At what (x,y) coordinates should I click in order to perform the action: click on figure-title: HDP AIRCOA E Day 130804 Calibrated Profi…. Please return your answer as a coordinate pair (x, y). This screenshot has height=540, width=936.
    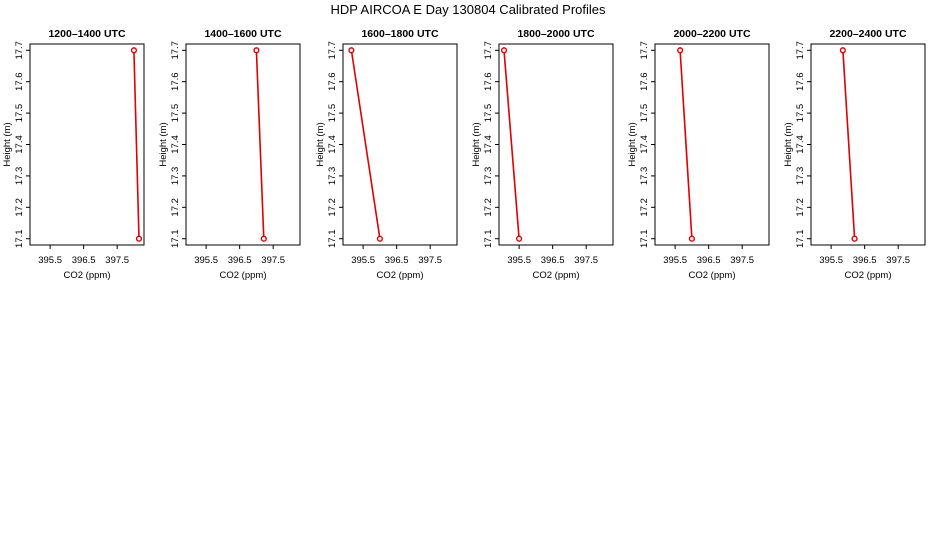
    Looking at the image, I should click on (468, 9).